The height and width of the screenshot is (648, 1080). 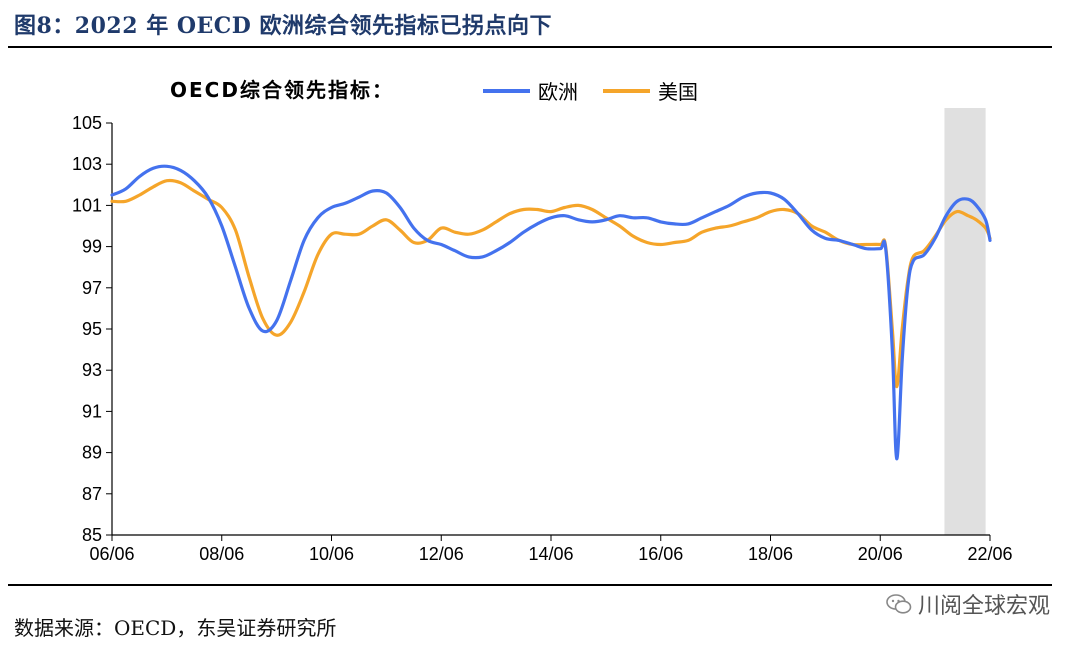 What do you see at coordinates (92, 494) in the screenshot?
I see `y-tick-label: 87` at bounding box center [92, 494].